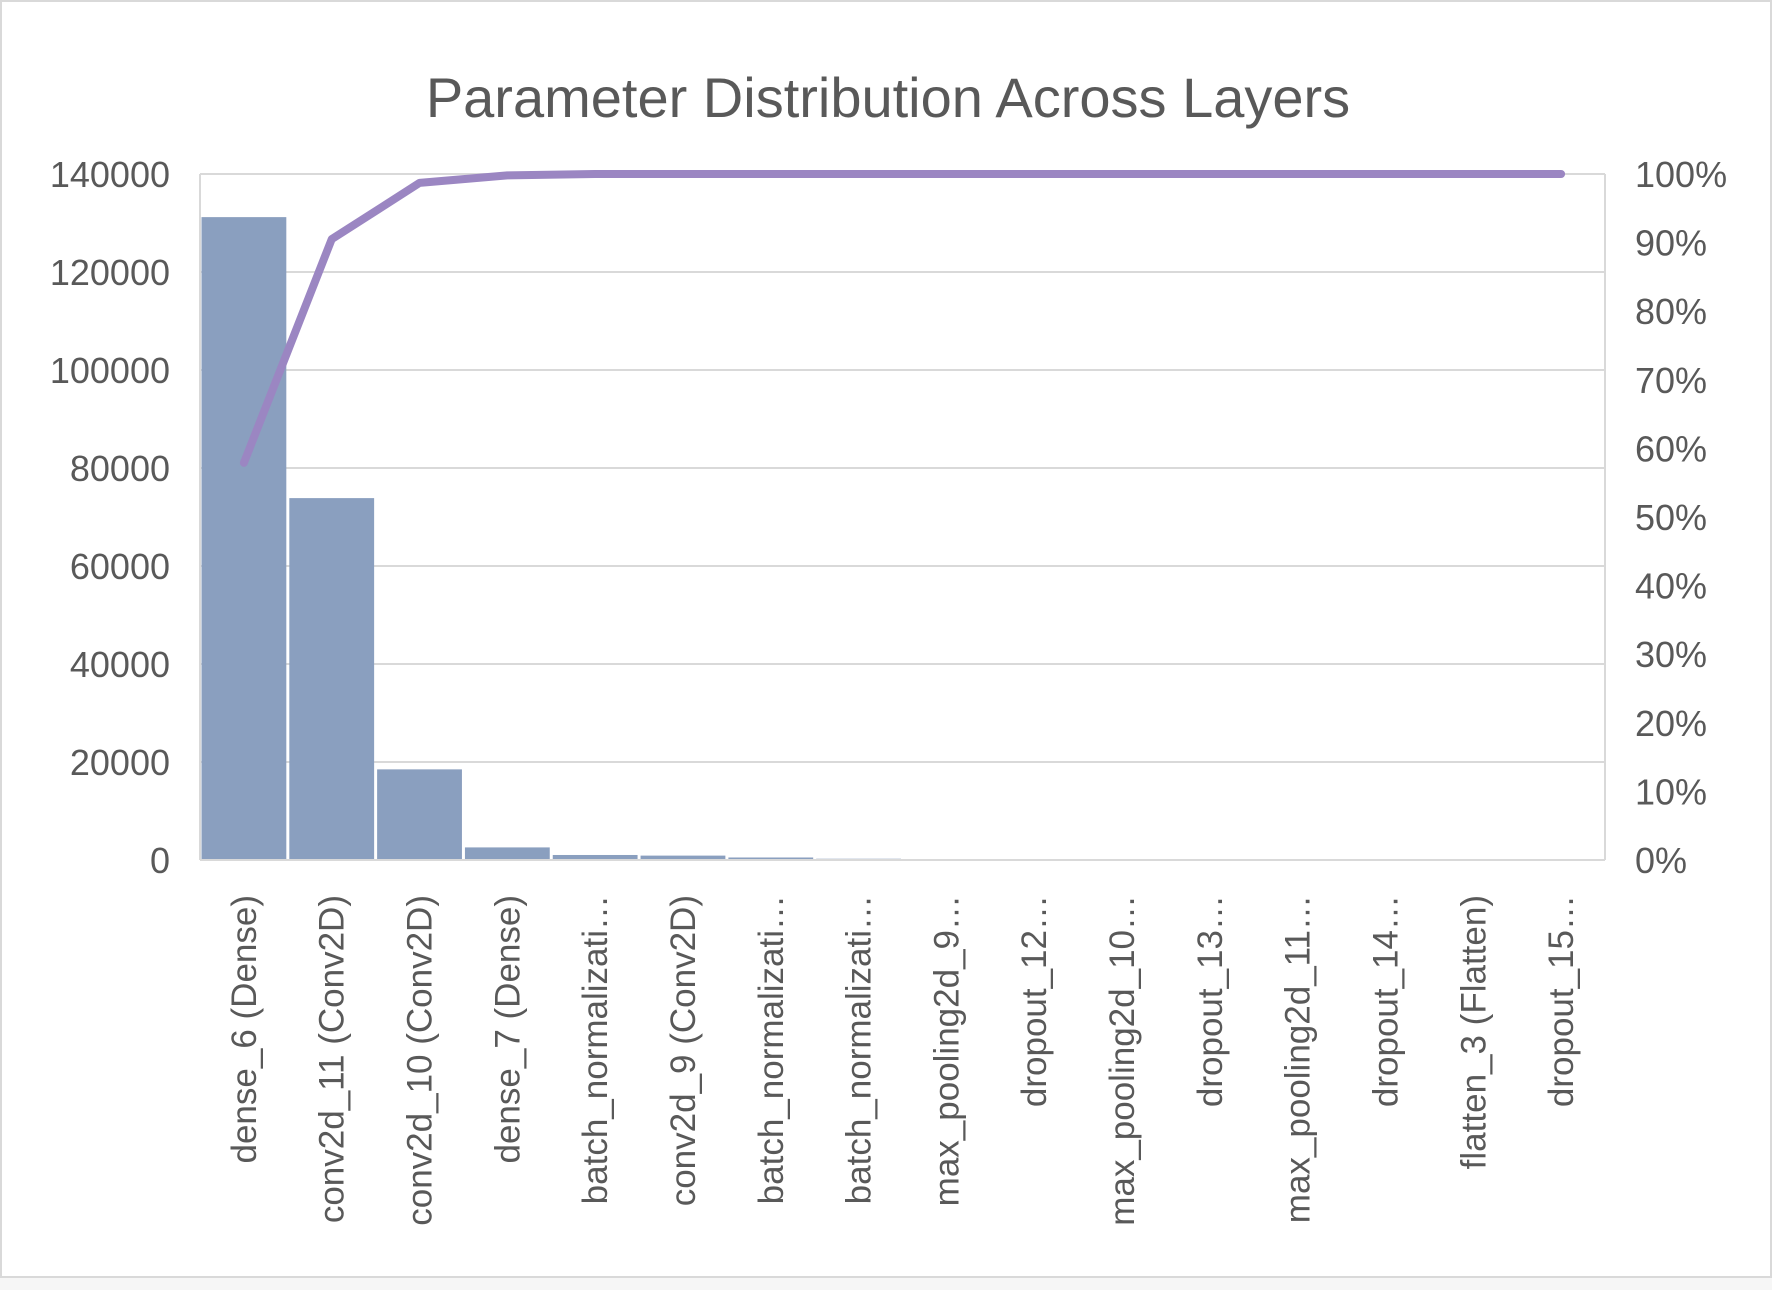 Image resolution: width=1772 pixels, height=1290 pixels. Describe the element at coordinates (120, 762) in the screenshot. I see `y-tick-label: 20000` at that location.